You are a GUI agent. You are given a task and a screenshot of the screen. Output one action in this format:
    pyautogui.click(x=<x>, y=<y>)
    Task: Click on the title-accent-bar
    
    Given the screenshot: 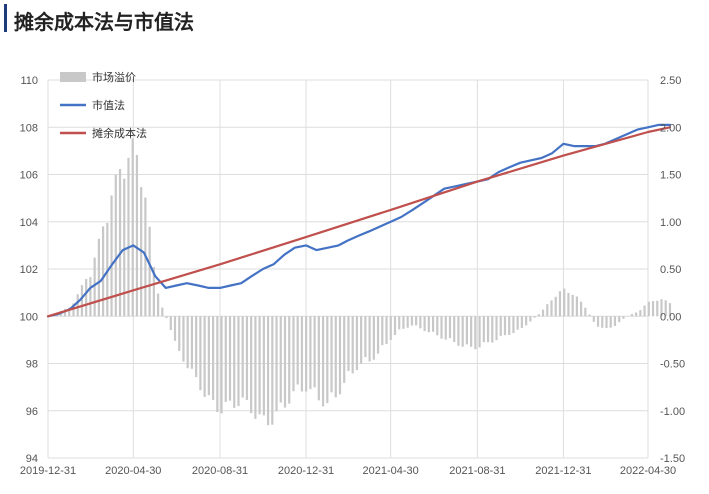 What is the action you would take?
    pyautogui.click(x=5, y=18)
    